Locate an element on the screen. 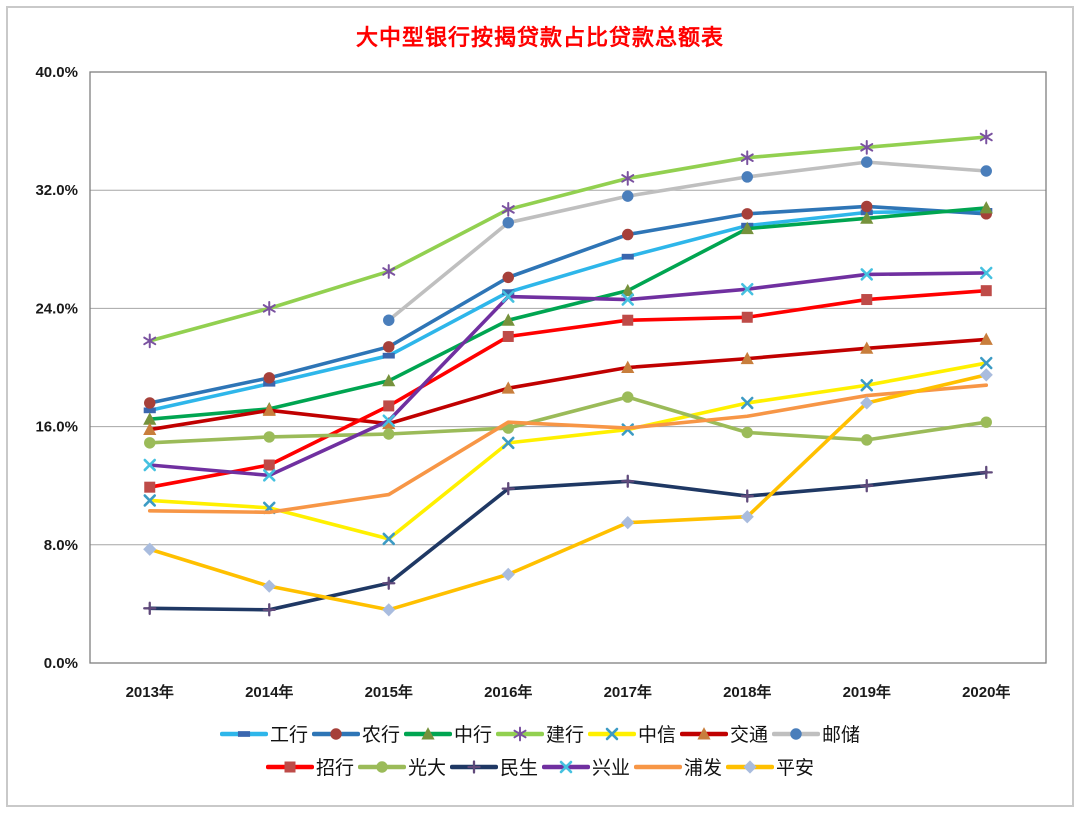  legend-label: 光大 is located at coordinates (426, 768).